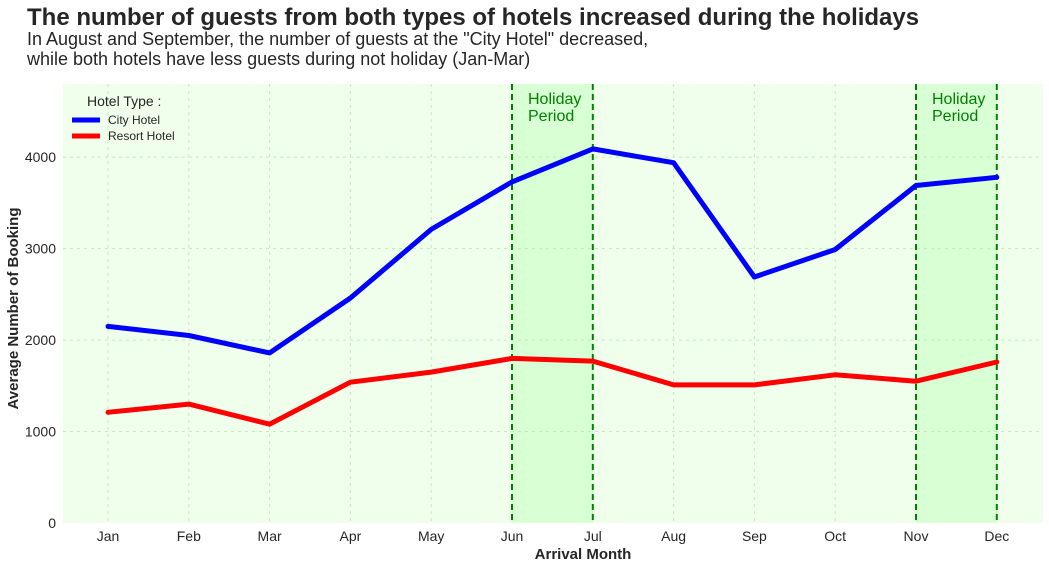 This screenshot has height=569, width=1049. I want to click on x-tick-label: Apr, so click(351, 536).